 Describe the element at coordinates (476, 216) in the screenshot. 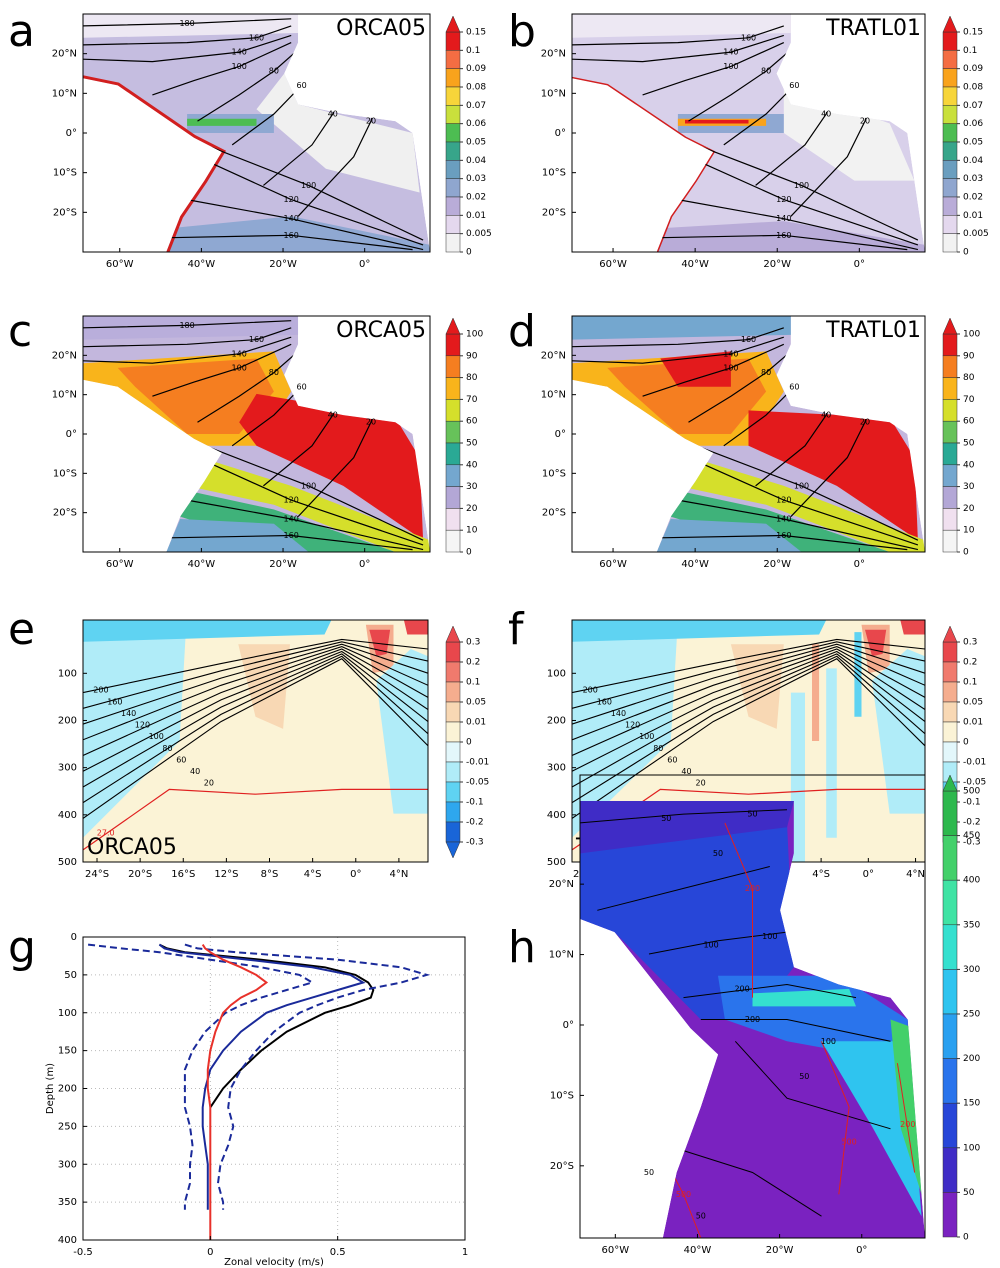

I see `colorbar-label: 0.01` at that location.